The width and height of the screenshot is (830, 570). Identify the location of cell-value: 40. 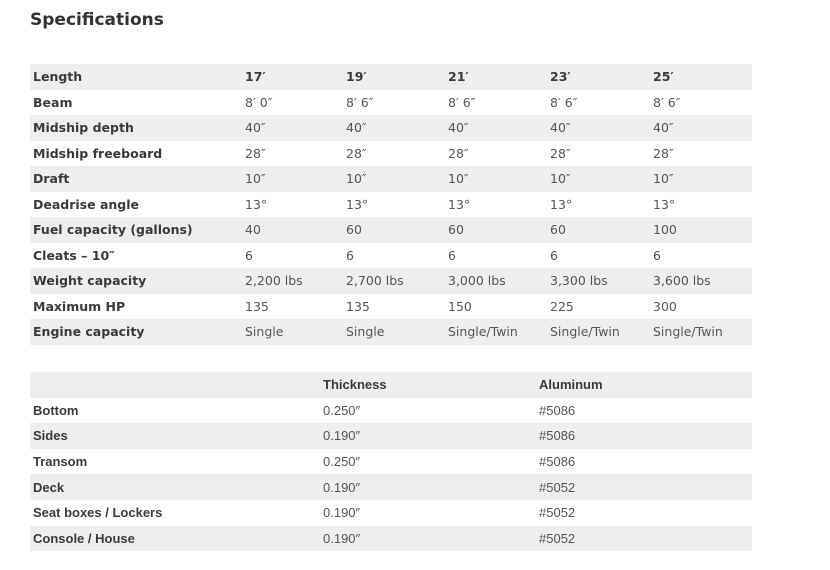
(253, 230).